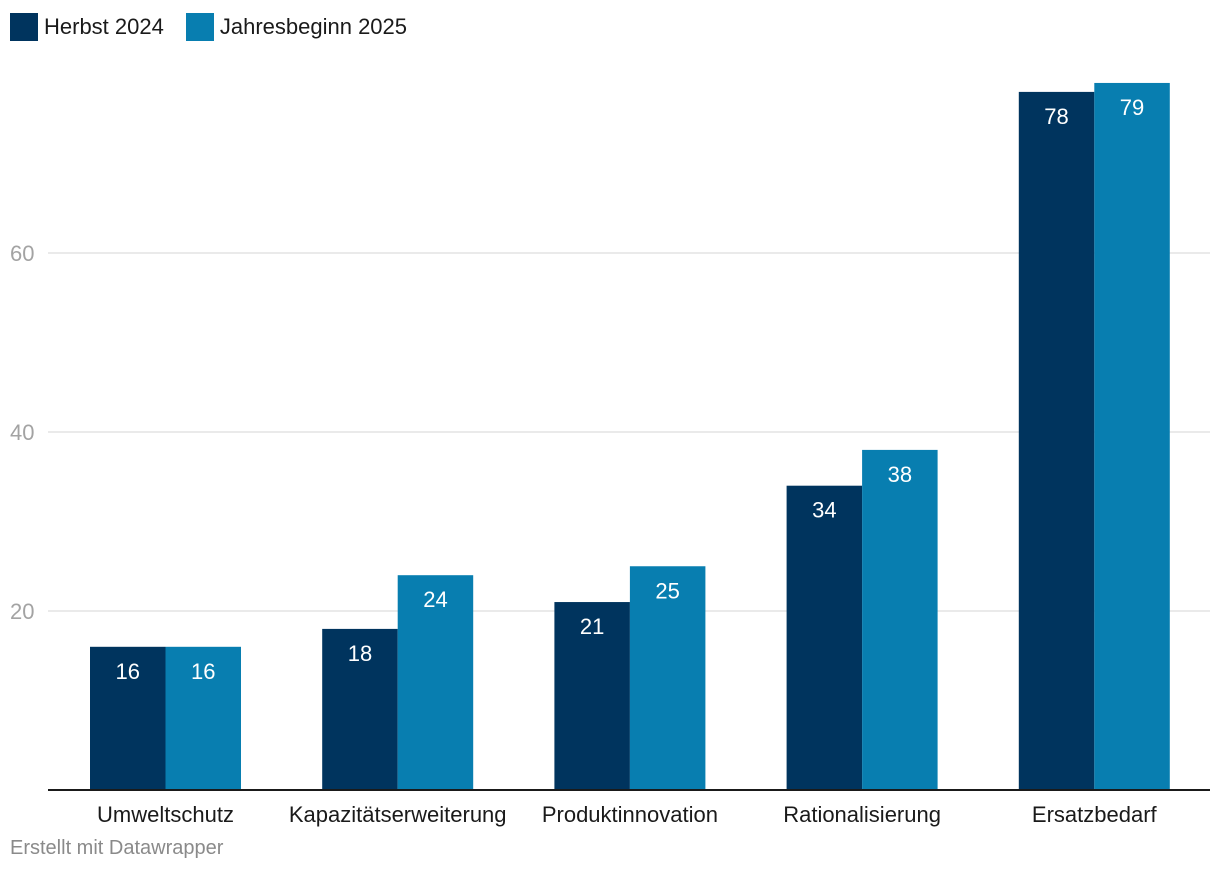 Image resolution: width=1220 pixels, height=876 pixels. What do you see at coordinates (630, 814) in the screenshot?
I see `category-label-2: Produktinnovation` at bounding box center [630, 814].